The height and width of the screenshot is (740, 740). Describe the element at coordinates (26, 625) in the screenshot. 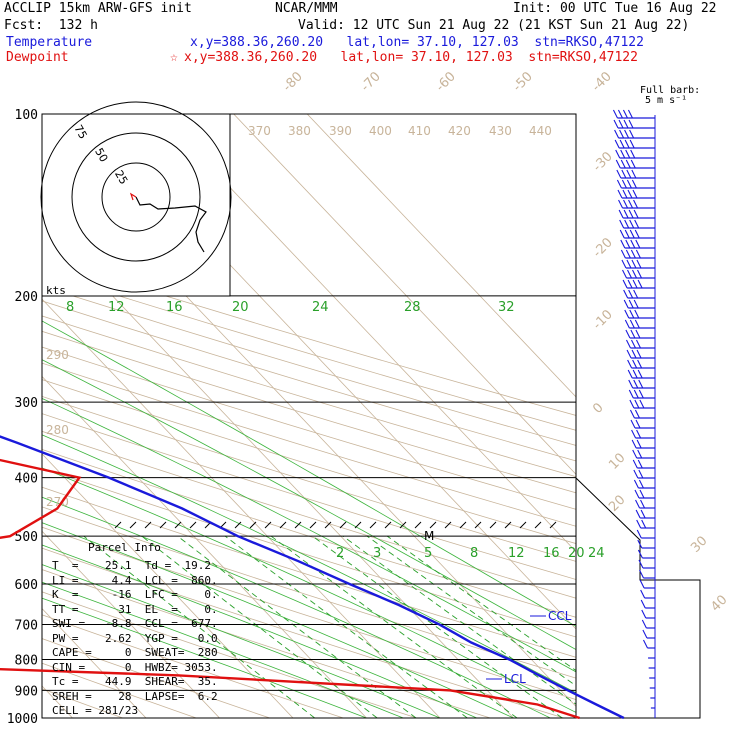

I see `pressure-label: 700` at that location.